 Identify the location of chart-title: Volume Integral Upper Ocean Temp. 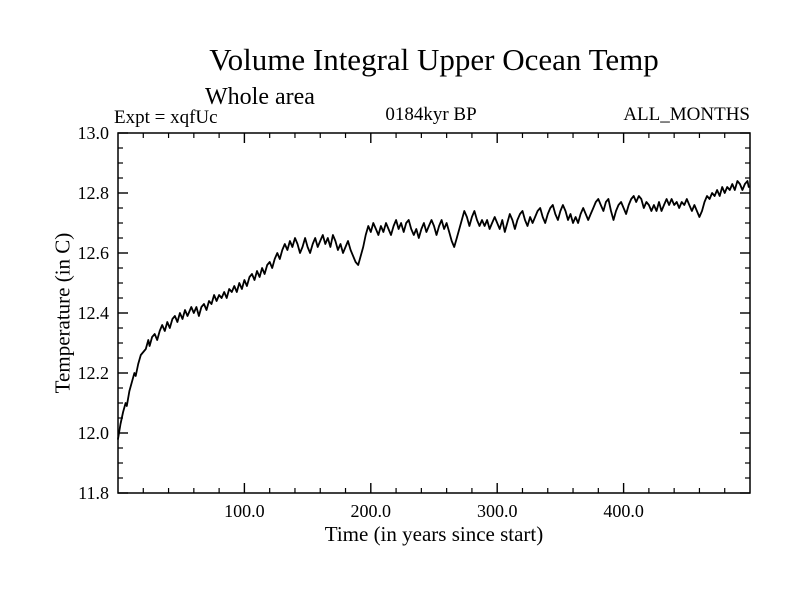
(434, 59).